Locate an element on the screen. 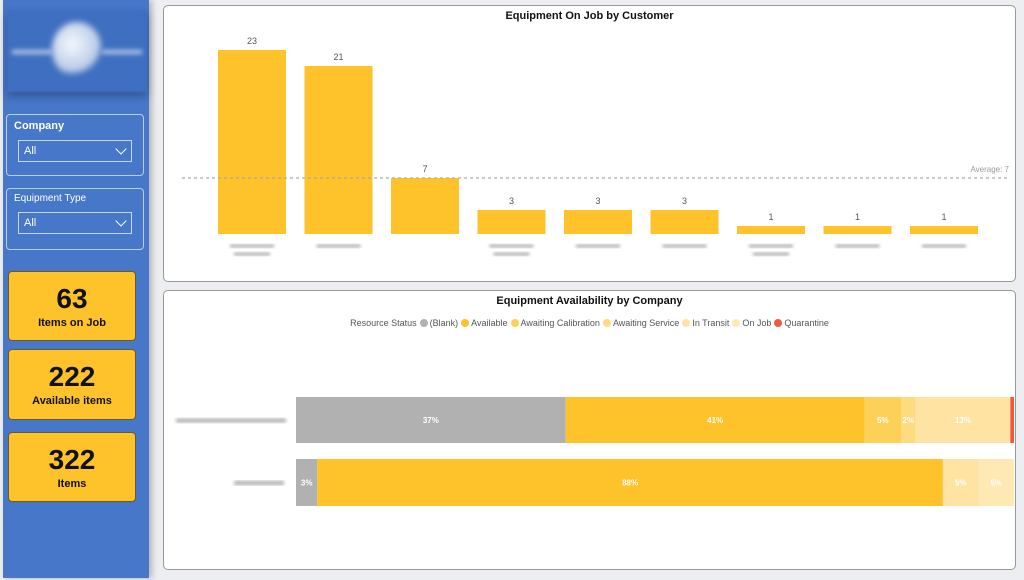 The width and height of the screenshot is (1024, 580). legend-label: In Transit is located at coordinates (711, 323).